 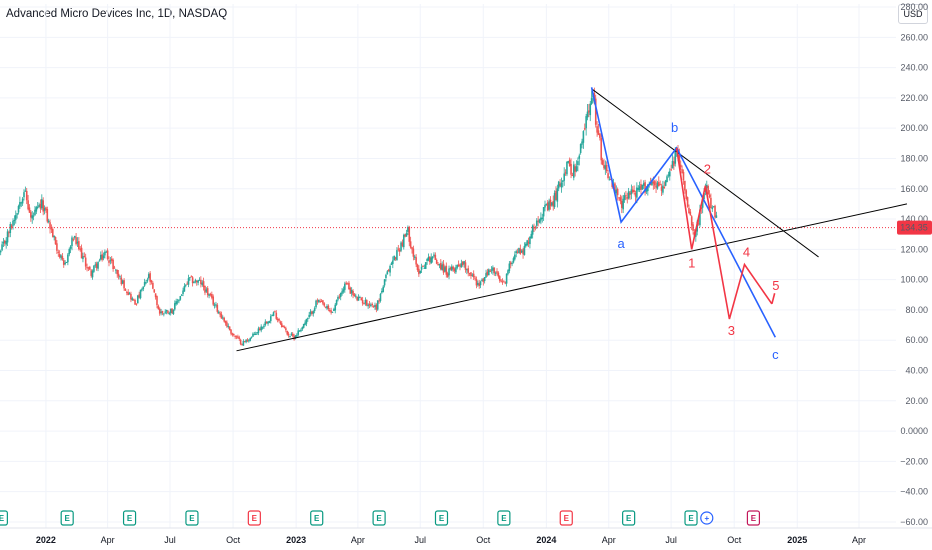 What do you see at coordinates (797, 540) in the screenshot?
I see `x-tick-label: 2025` at bounding box center [797, 540].